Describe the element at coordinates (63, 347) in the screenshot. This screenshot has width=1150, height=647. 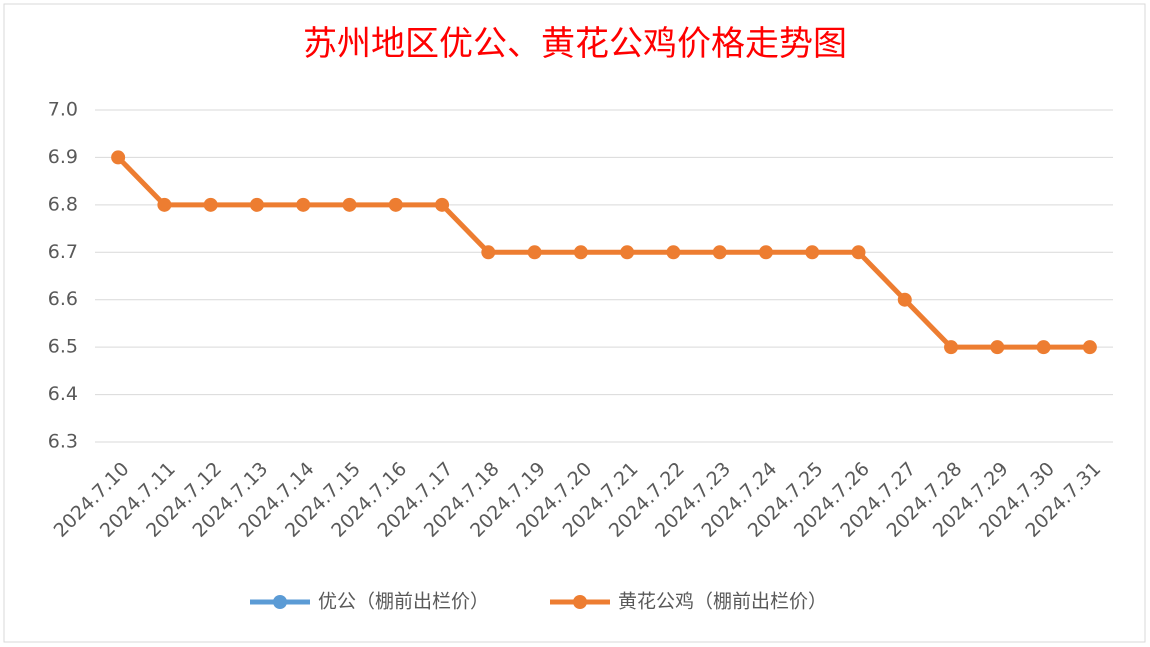
I see `y-tick-label: 6.5` at that location.